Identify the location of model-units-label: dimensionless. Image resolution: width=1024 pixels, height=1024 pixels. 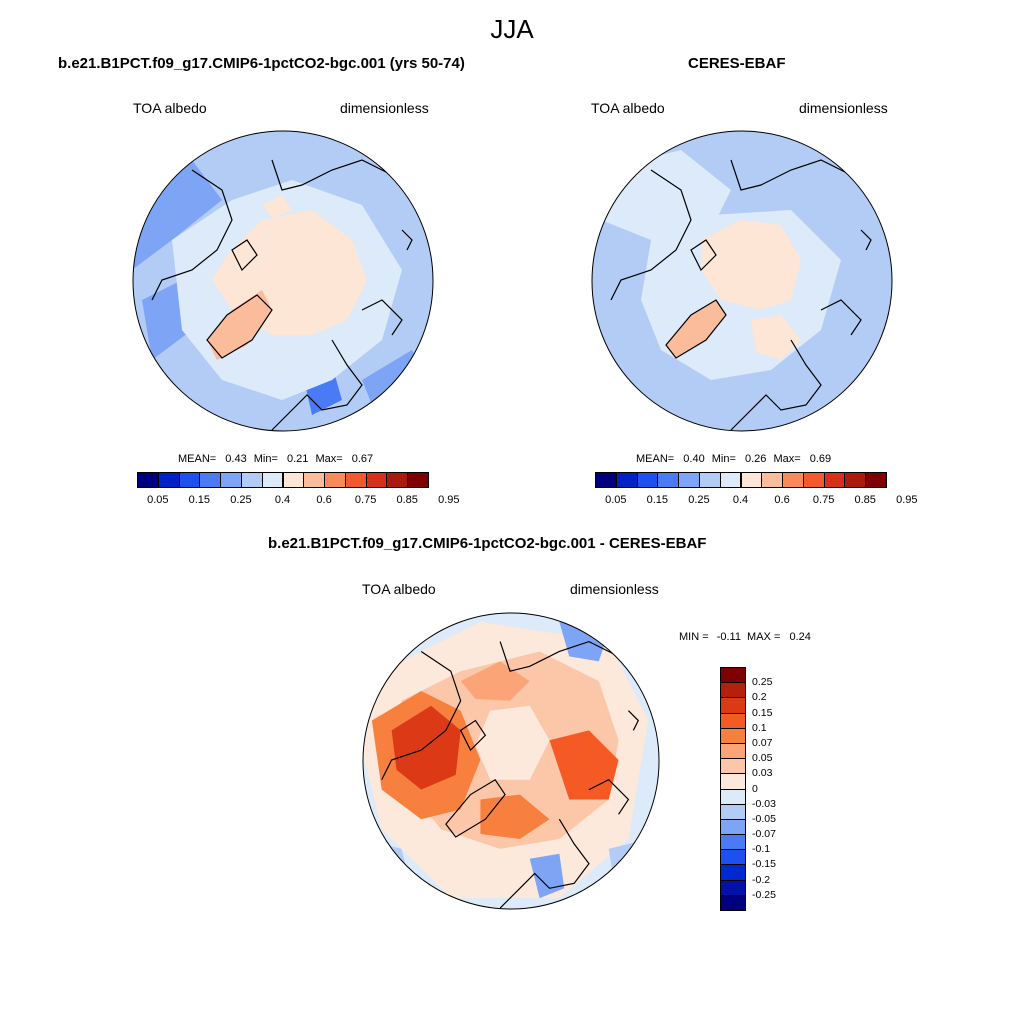
(384, 108).